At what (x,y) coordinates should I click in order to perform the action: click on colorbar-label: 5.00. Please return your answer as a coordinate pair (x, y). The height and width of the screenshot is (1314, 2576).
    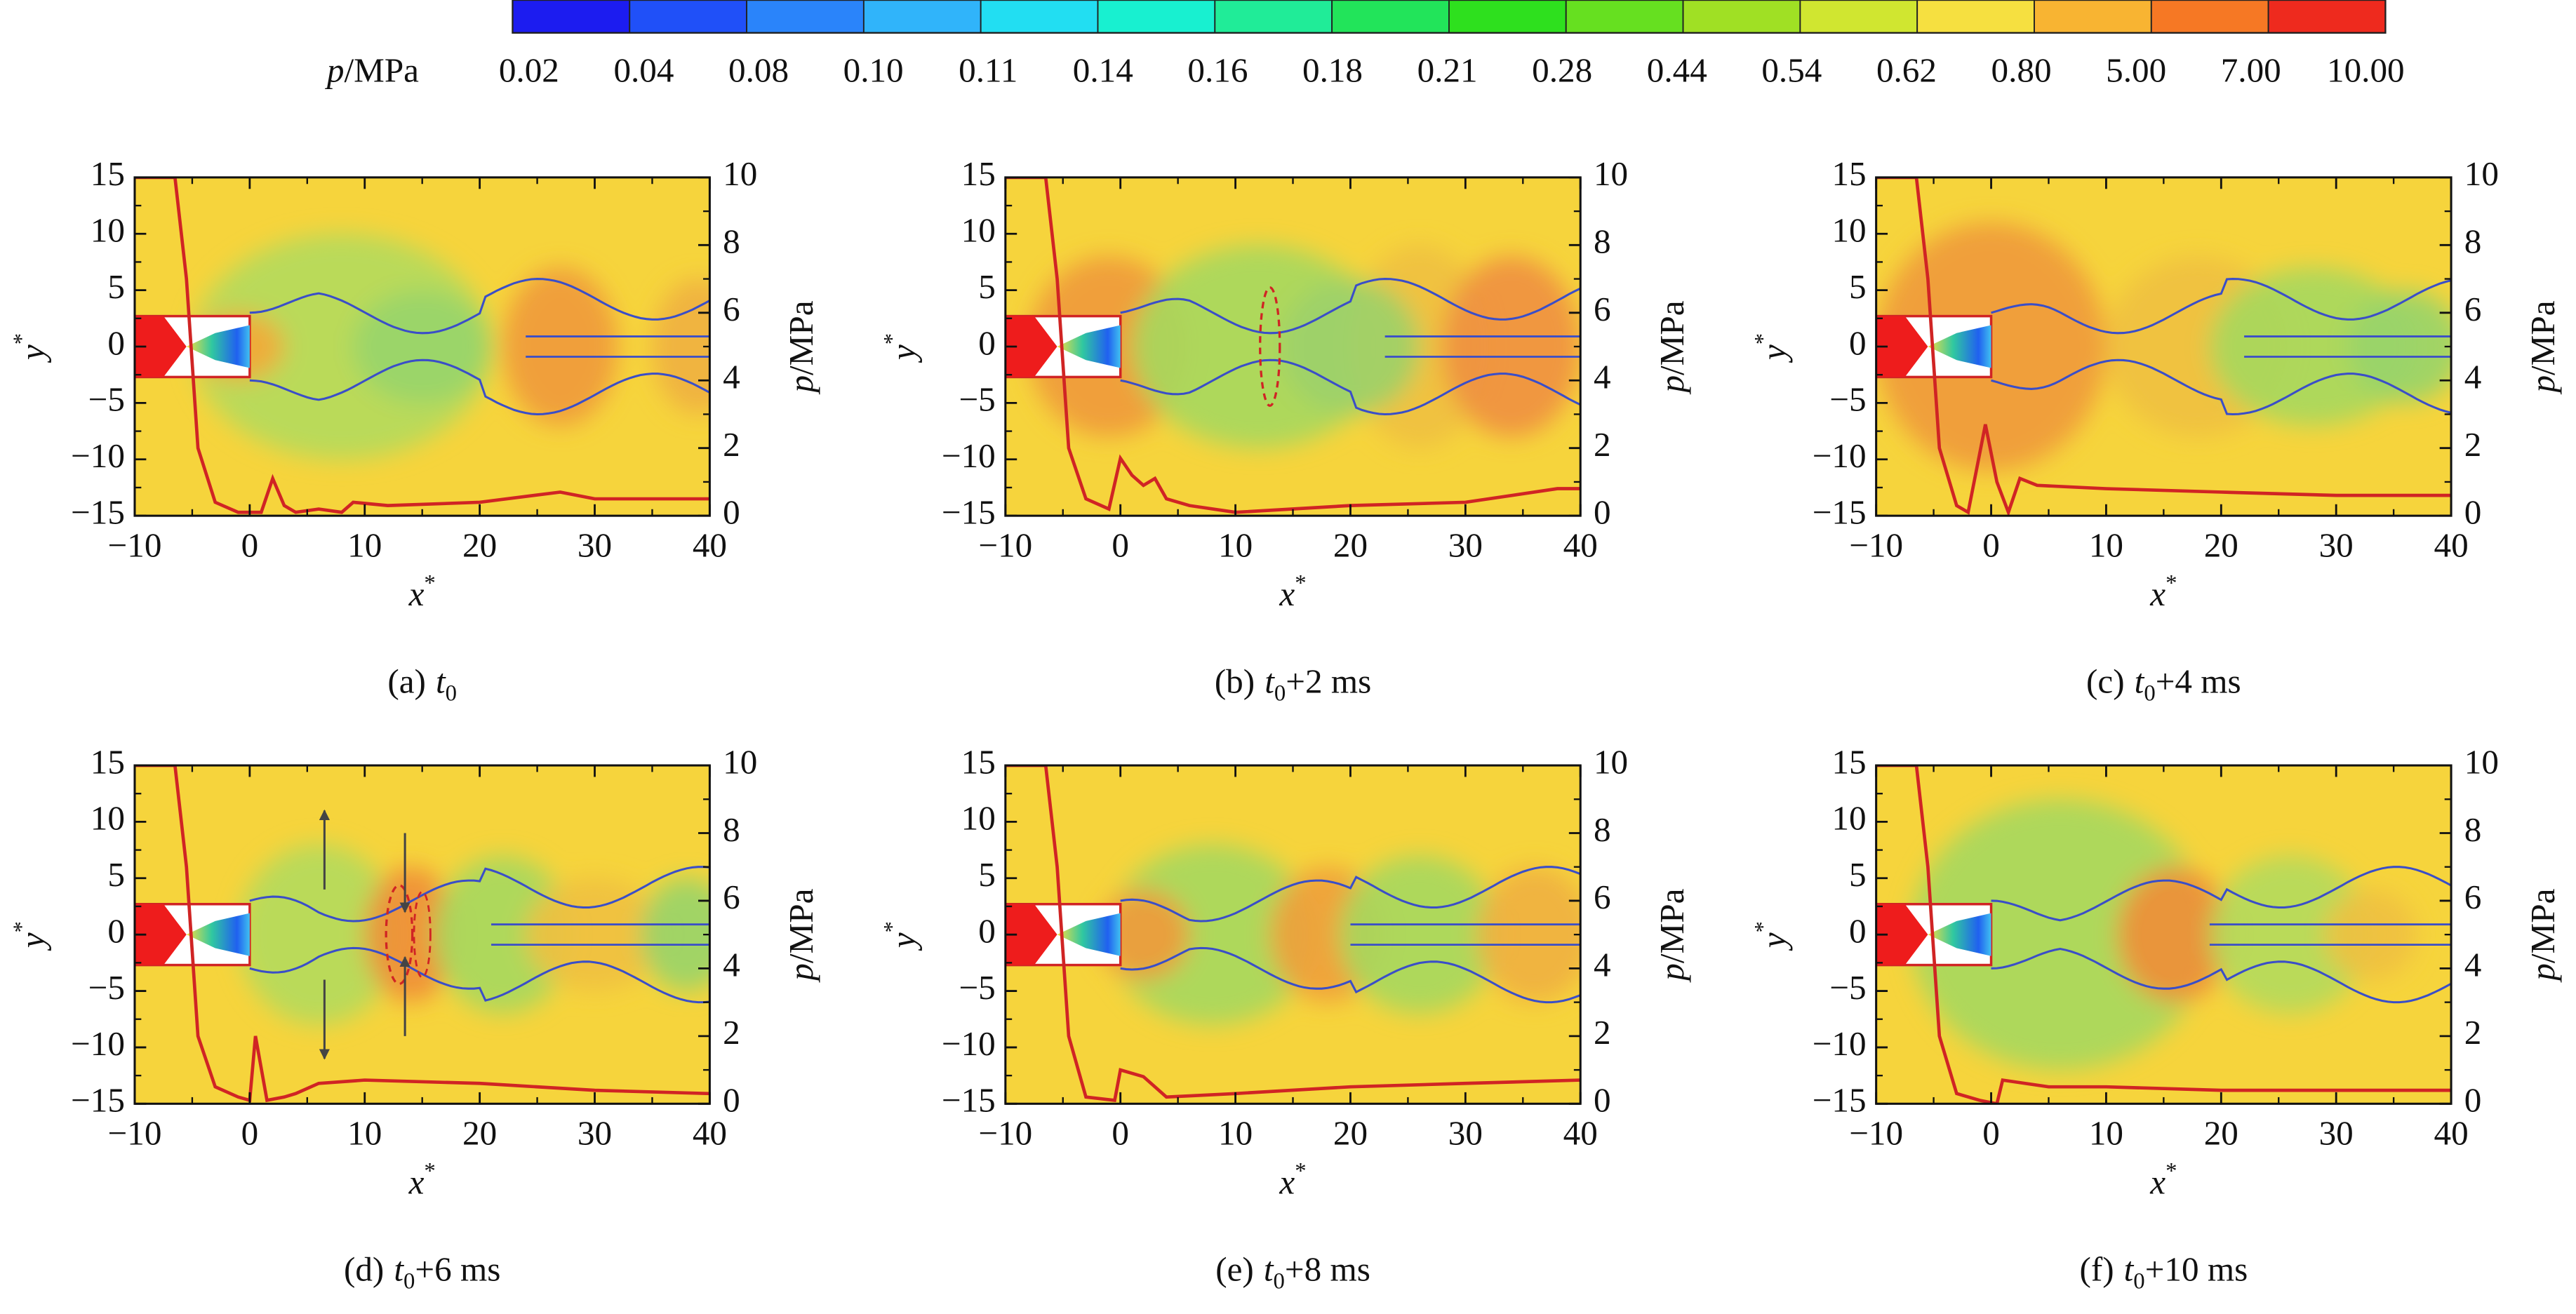
    Looking at the image, I should click on (2136, 70).